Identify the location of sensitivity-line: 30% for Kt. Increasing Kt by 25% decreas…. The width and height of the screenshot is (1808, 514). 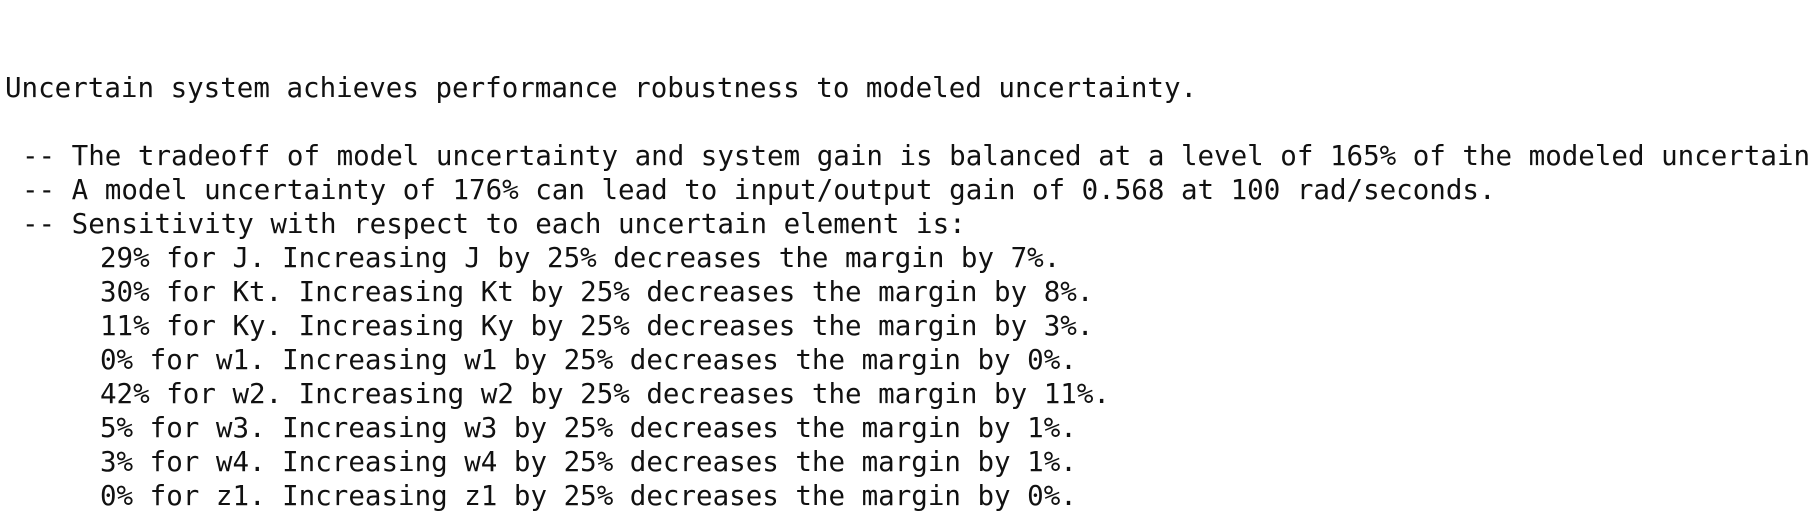
(597, 292).